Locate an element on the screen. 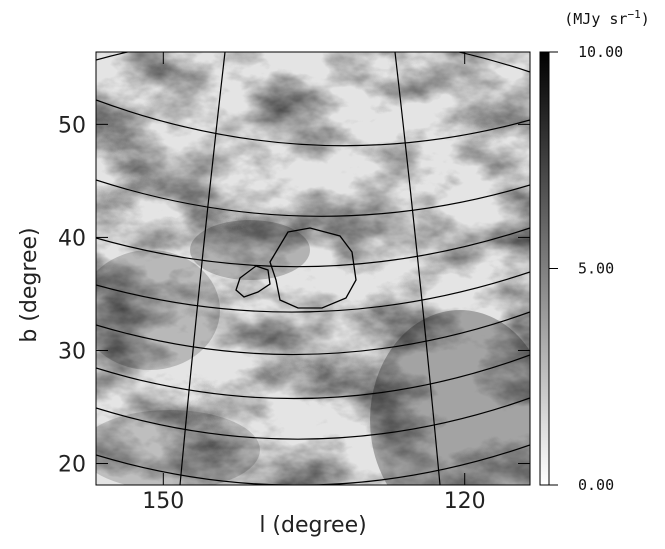 This screenshot has height=549, width=665. colorbar-tick-label: 5.00 is located at coordinates (596, 269).